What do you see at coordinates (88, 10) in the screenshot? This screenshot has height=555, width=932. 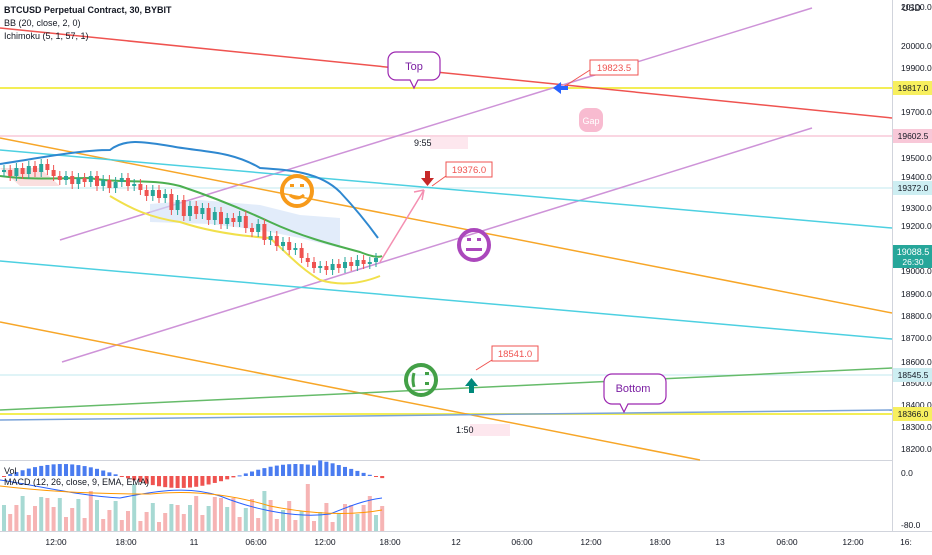 I see `symbol-title: BTCUSD Perpetual Contract, 30, BYBIT` at bounding box center [88, 10].